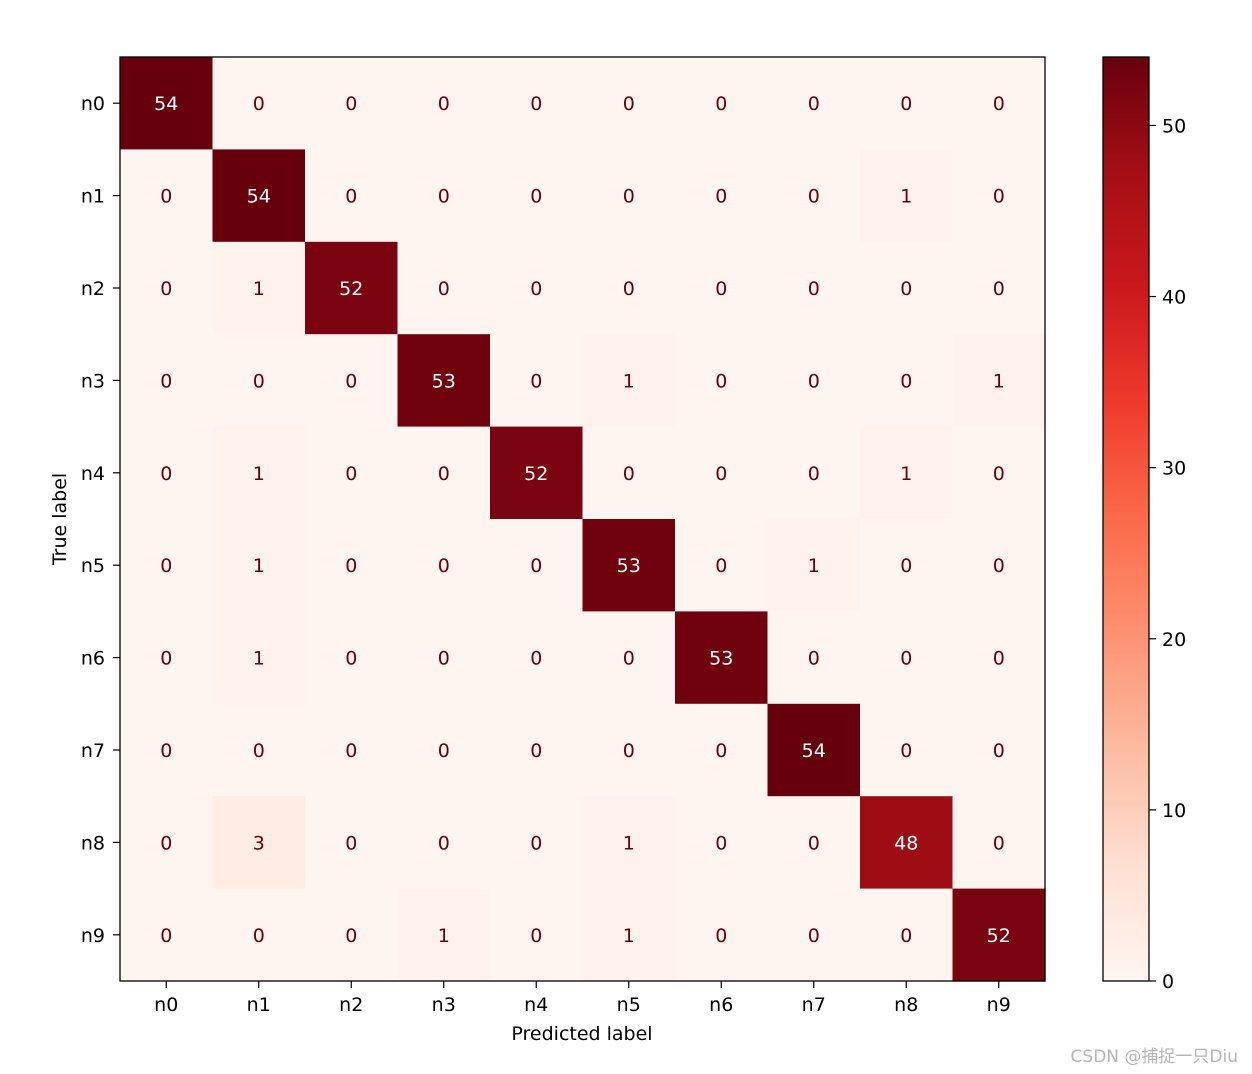  What do you see at coordinates (721, 1005) in the screenshot?
I see `x-tick-label: n6` at bounding box center [721, 1005].